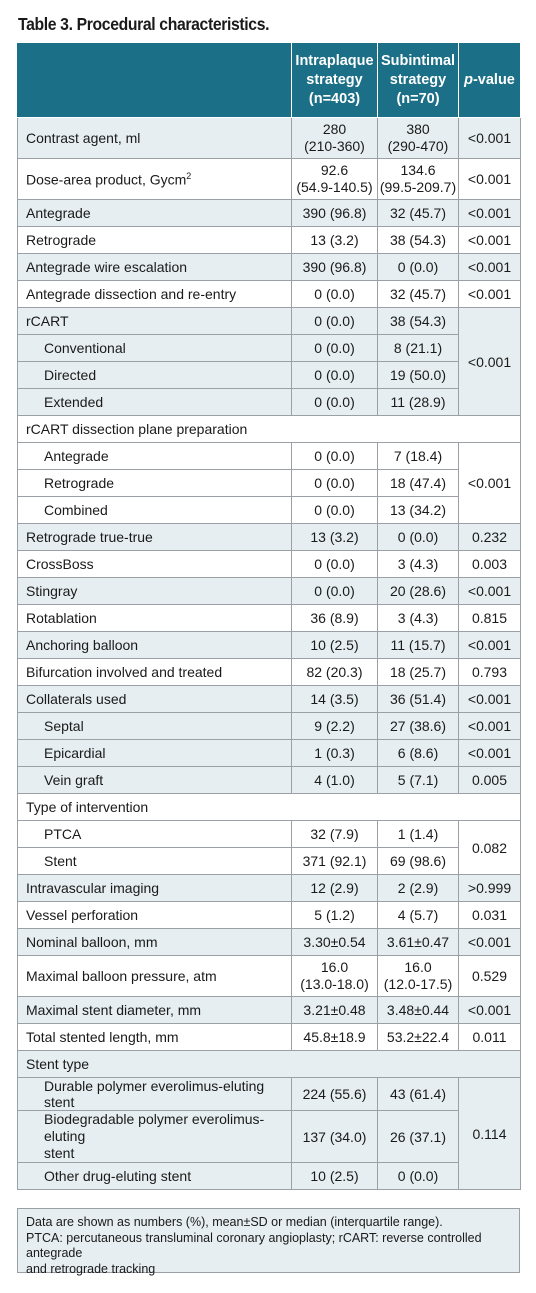 The height and width of the screenshot is (1293, 536). I want to click on table-section-row: Type of intervention, so click(269, 807).